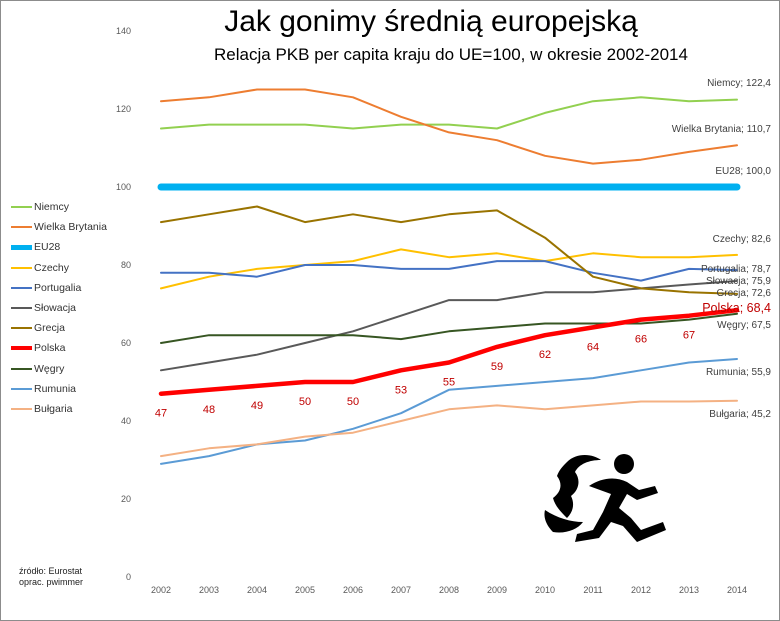 Image resolution: width=780 pixels, height=621 pixels. I want to click on legend-item: Bułgaria, so click(59, 409).